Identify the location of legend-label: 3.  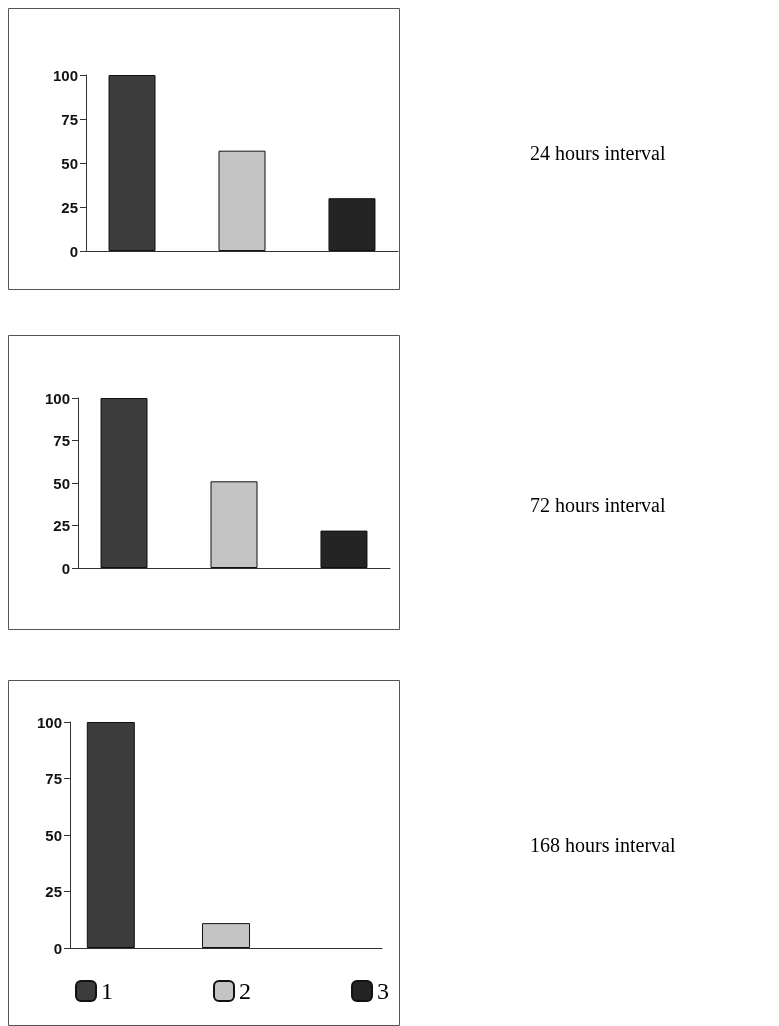
(383, 991).